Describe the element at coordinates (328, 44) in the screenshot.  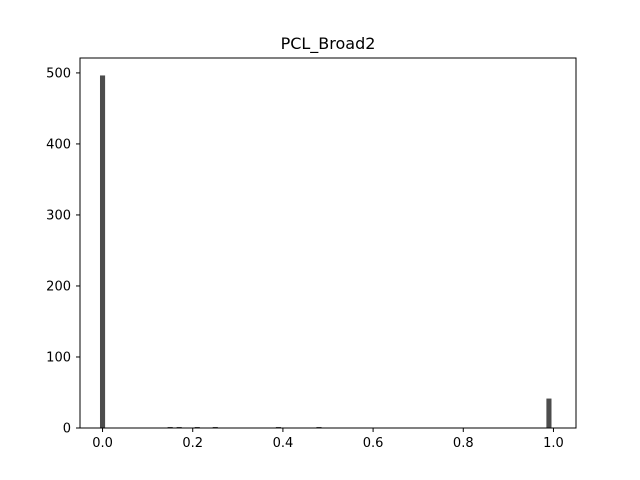
I see `chart-title: PCL_Broad2` at that location.